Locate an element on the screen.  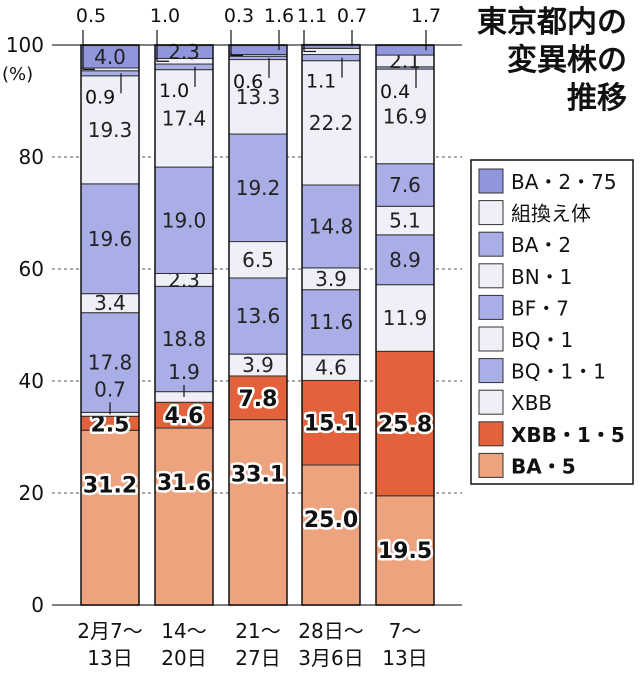
data-label-0-8: 0.5 is located at coordinates (91, 16).